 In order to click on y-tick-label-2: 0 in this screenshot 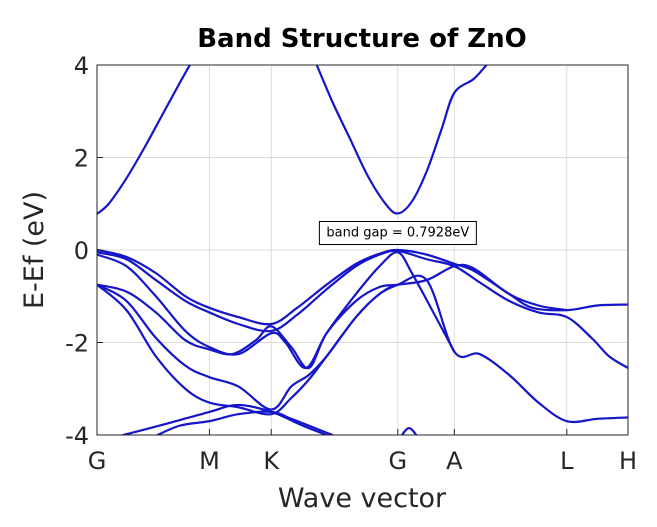, I will do `click(81, 251)`.